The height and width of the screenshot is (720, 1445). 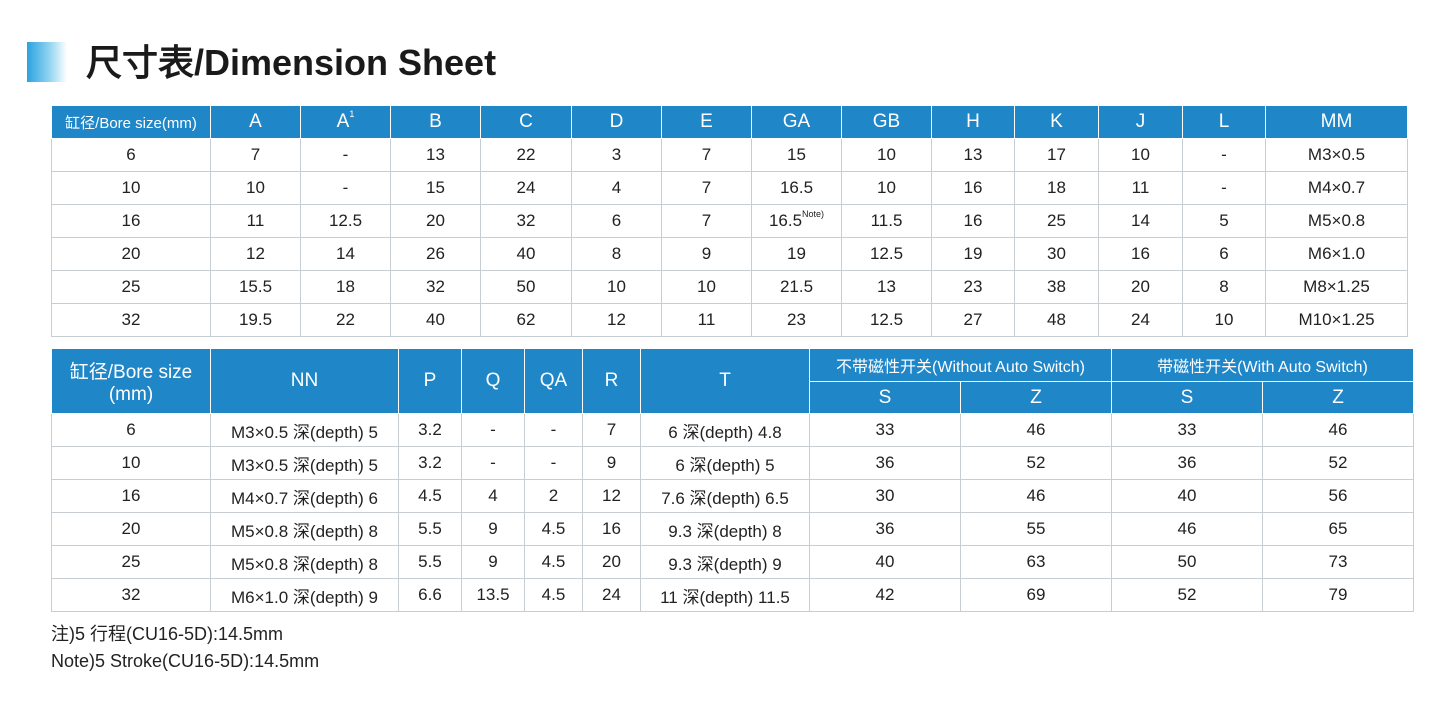 I want to click on table-cell: 6 深(depth) 4.8, so click(x=725, y=430).